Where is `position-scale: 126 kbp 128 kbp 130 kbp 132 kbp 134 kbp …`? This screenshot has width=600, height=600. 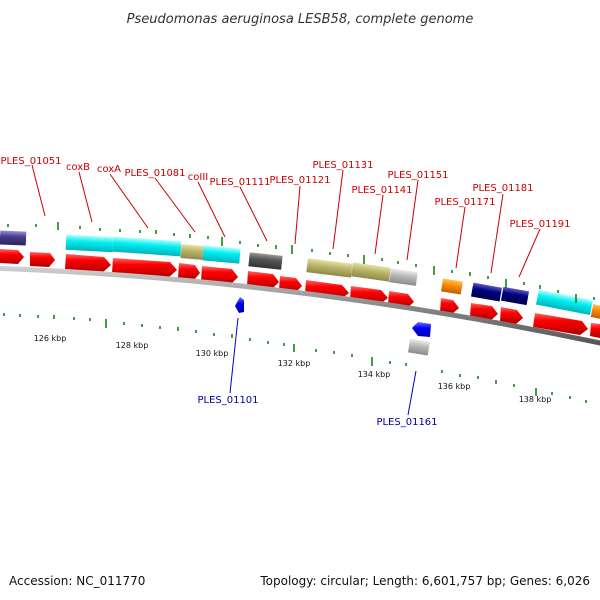
position-scale: 126 kbp 128 kbp 130 kbp 132 kbp 134 kbp … is located at coordinates (293, 369).